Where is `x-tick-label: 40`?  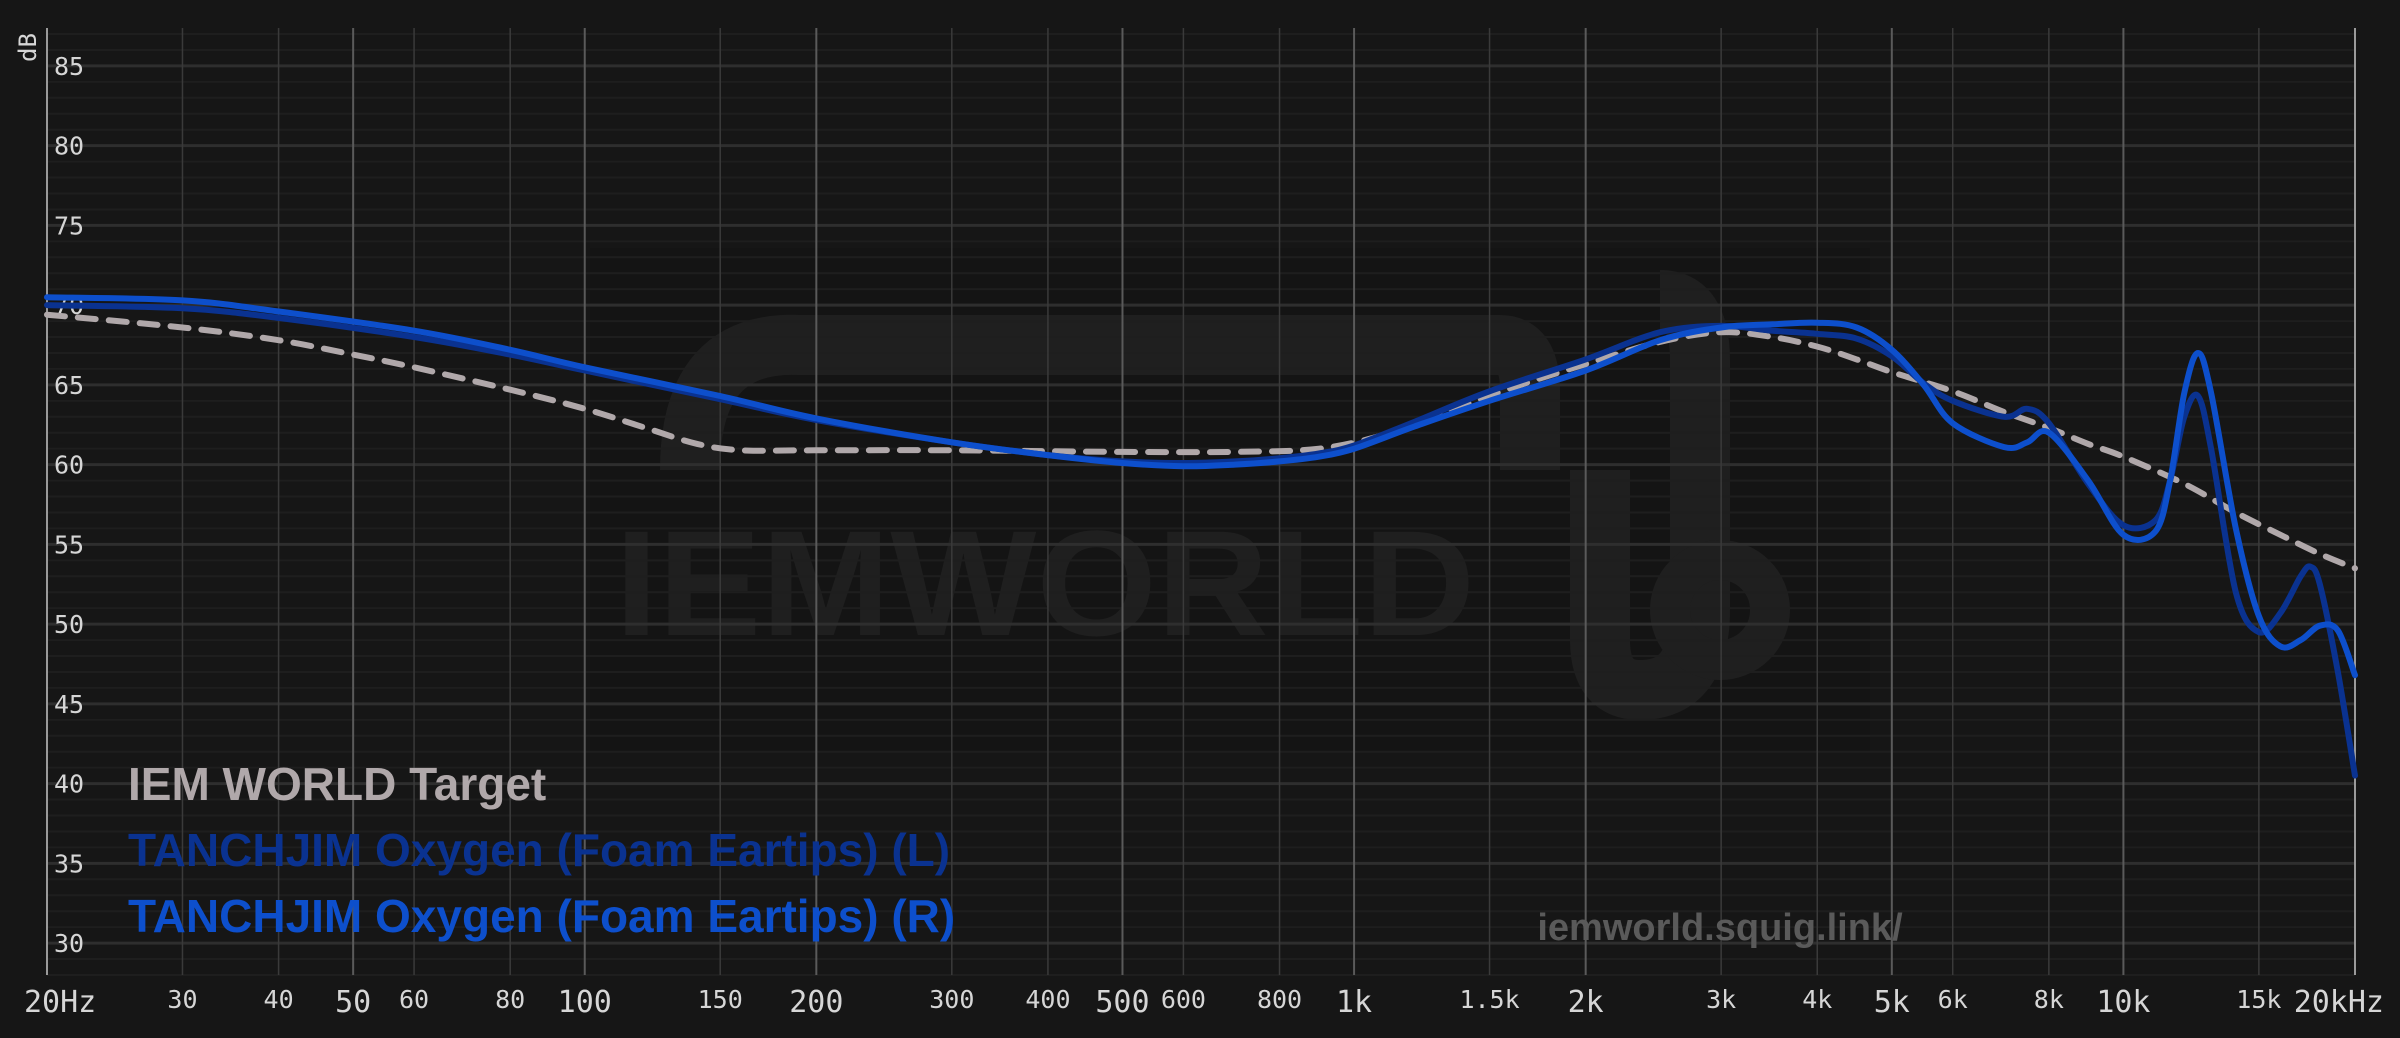
x-tick-label: 40 is located at coordinates (279, 999).